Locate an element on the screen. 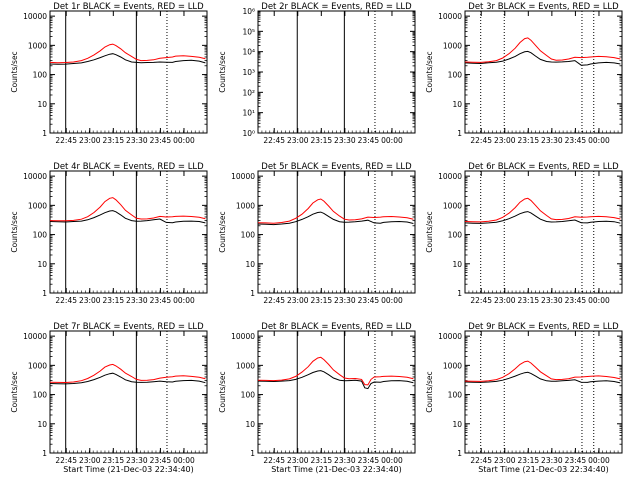 The height and width of the screenshot is (480, 640). panel-title: Det 7r BLACK = Events, RED = LLD is located at coordinates (128, 327).